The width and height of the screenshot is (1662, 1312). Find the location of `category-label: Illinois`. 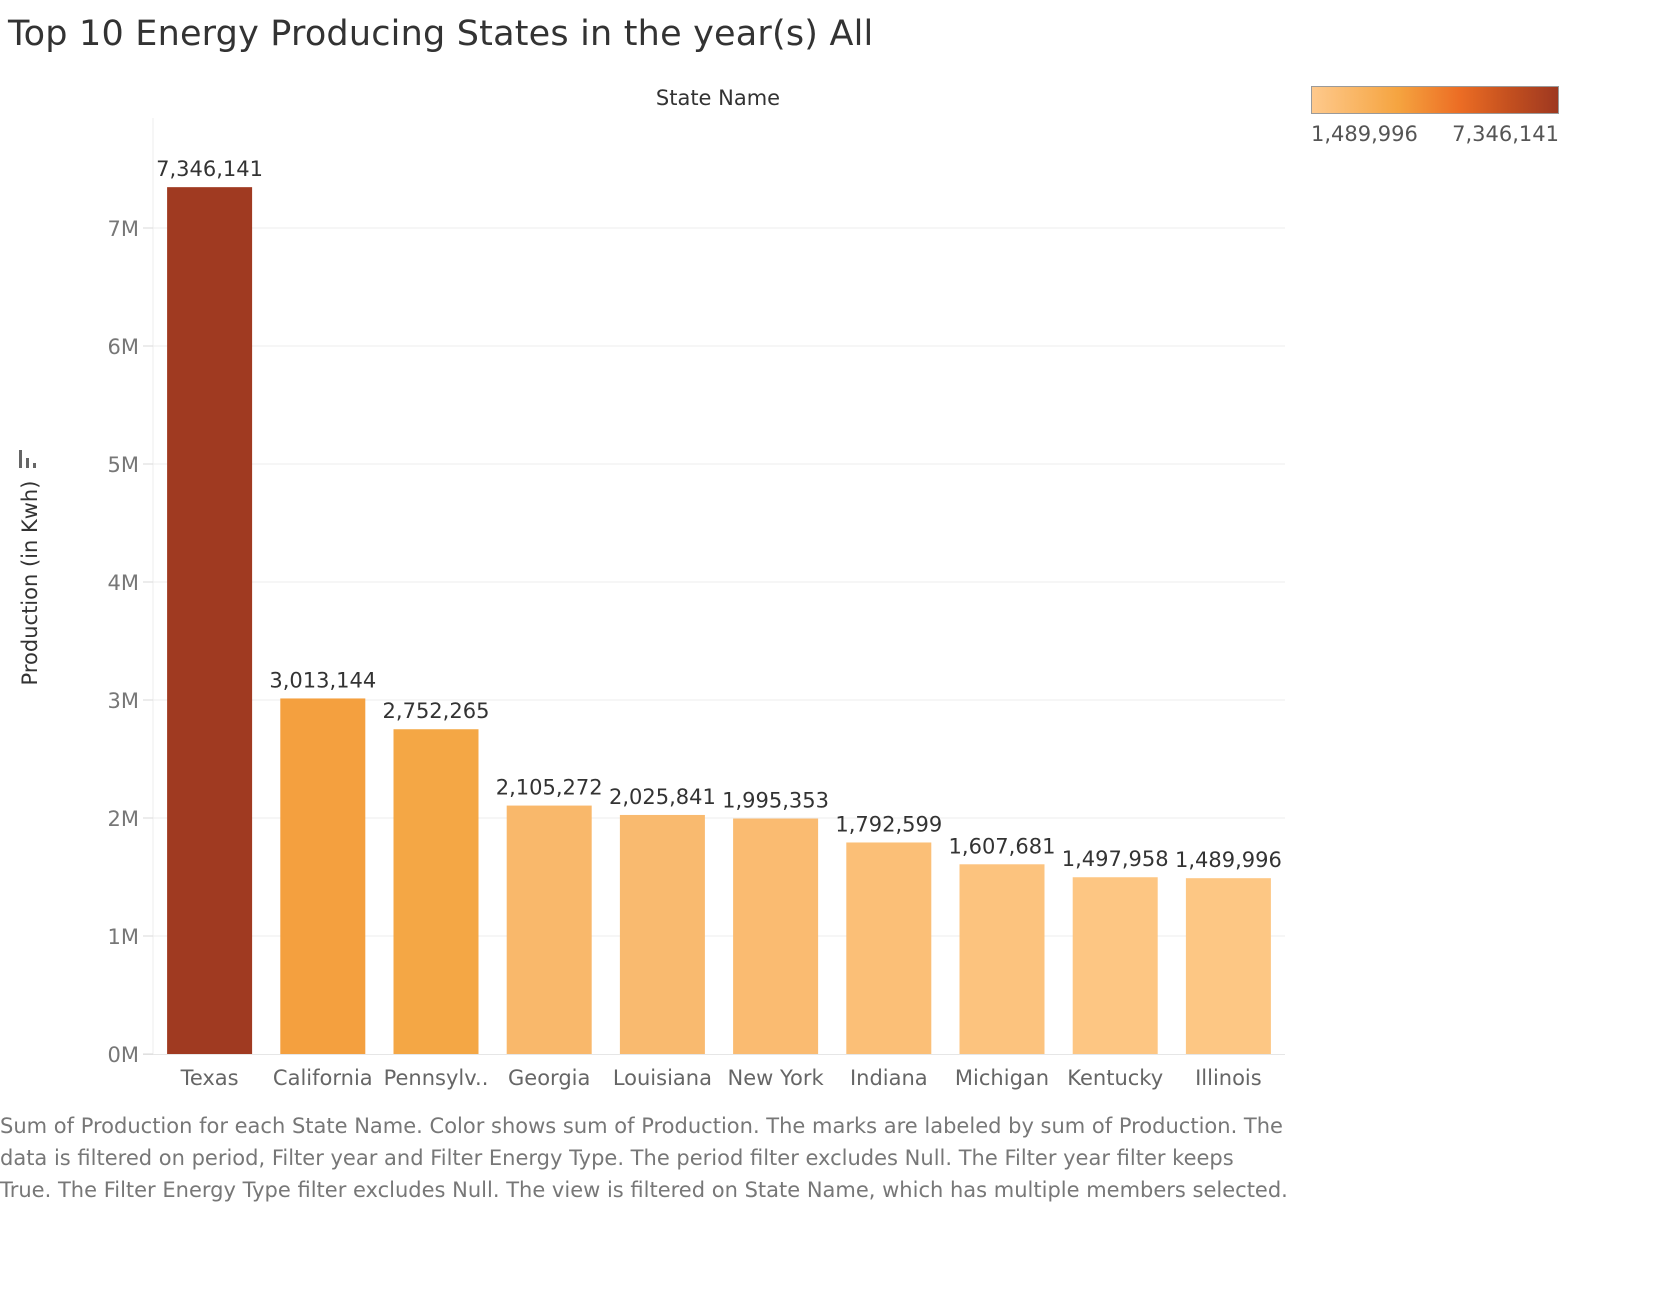

category-label: Illinois is located at coordinates (1228, 1078).